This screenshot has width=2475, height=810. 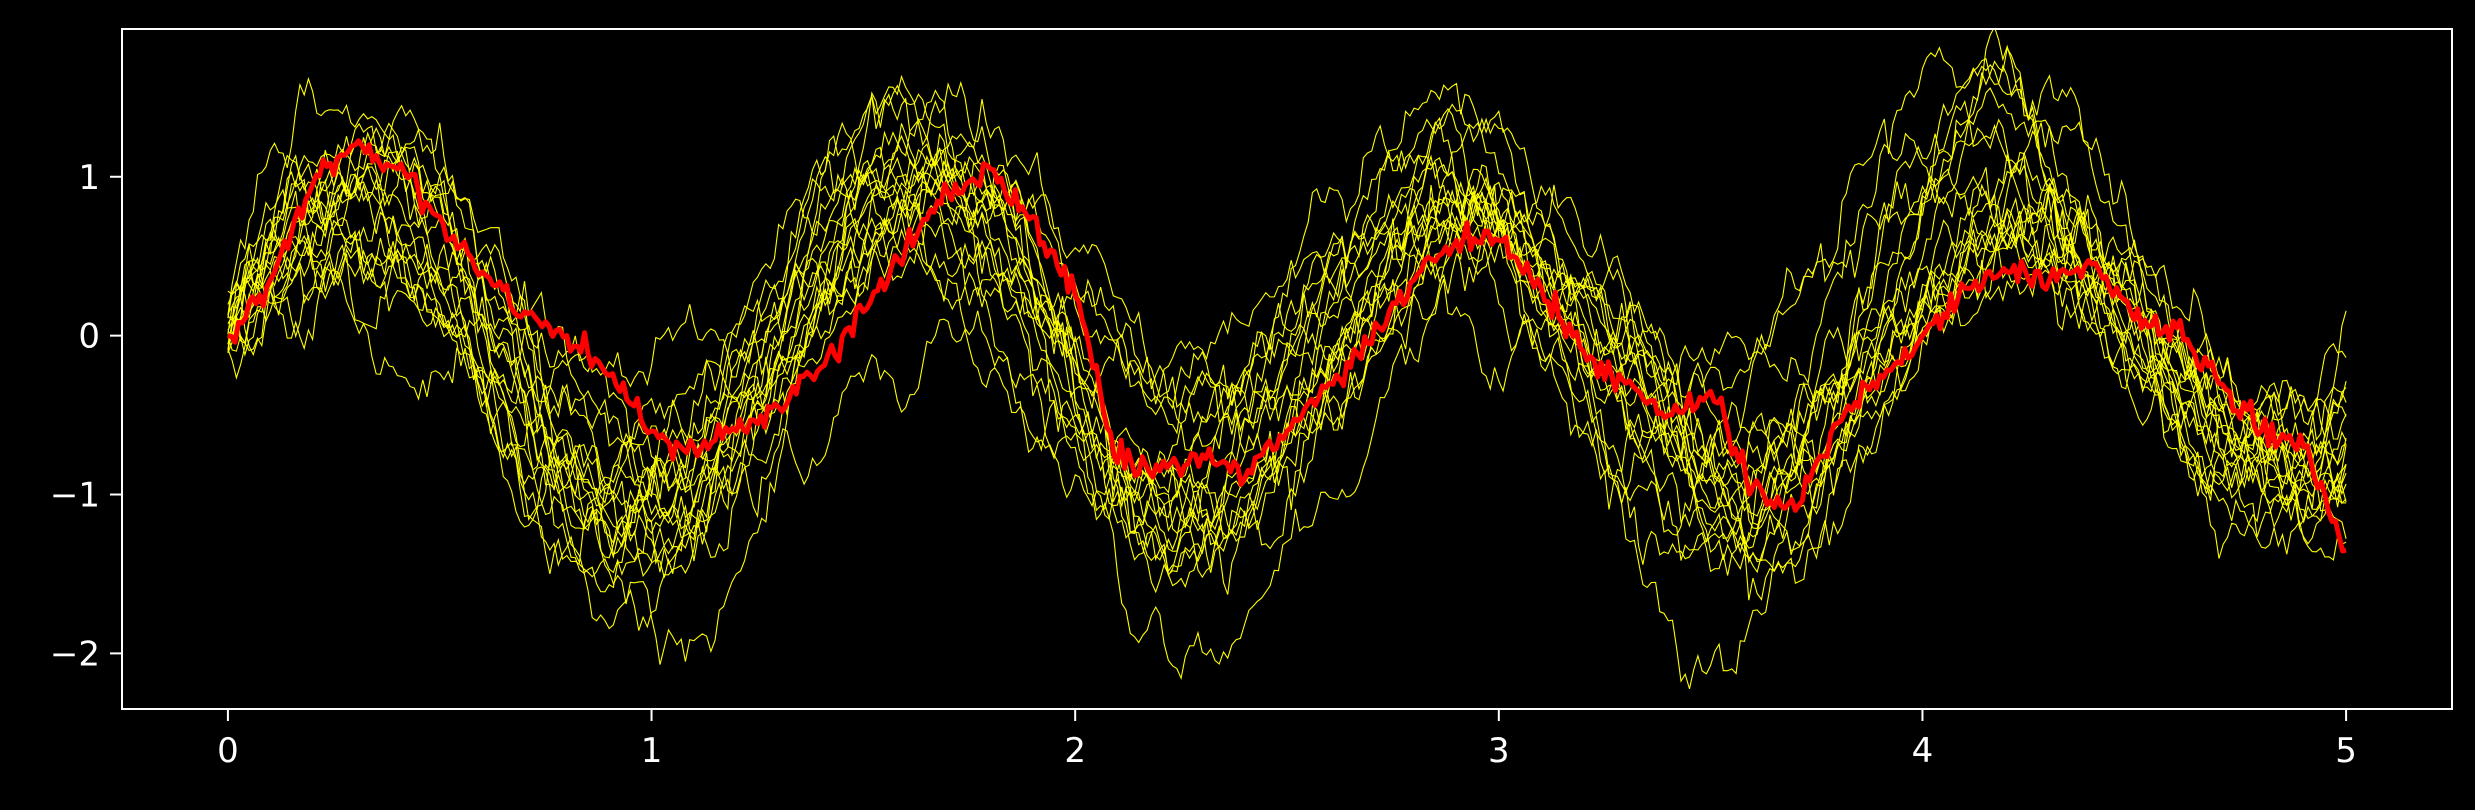 I want to click on y-tick-label: 0, so click(x=89, y=337).